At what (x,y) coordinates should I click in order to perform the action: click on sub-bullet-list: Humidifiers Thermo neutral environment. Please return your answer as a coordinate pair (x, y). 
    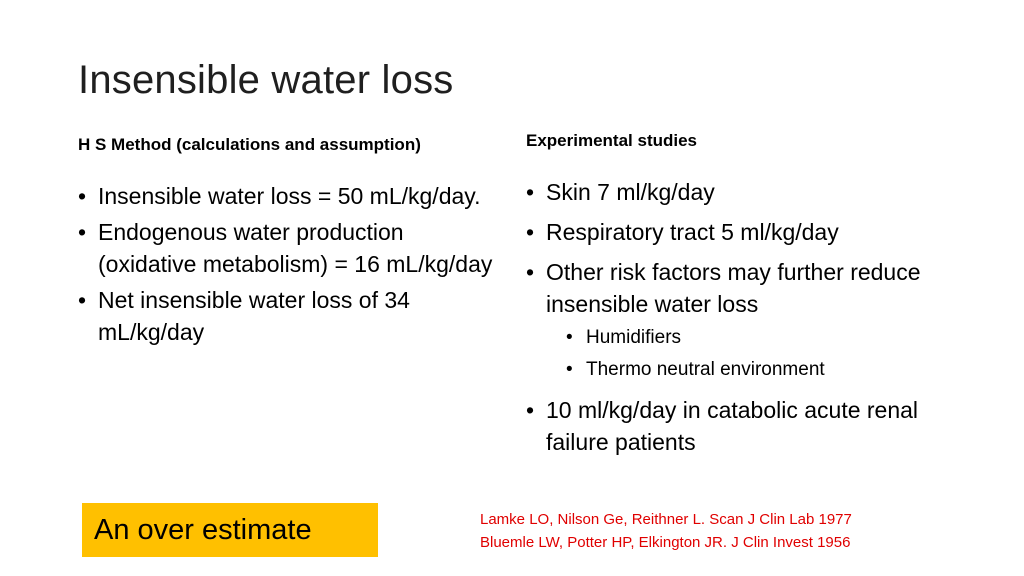
    Looking at the image, I should click on (746, 354).